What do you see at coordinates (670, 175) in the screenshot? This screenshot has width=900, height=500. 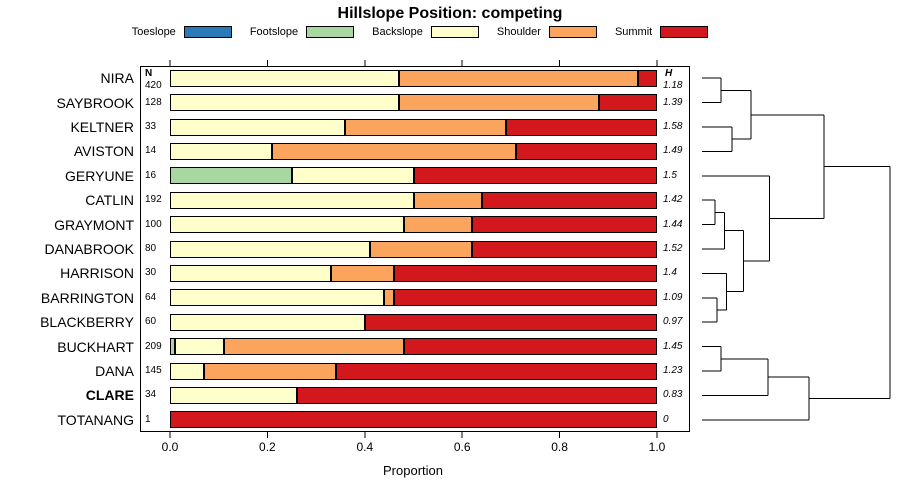 I see `h-value: 1.5` at bounding box center [670, 175].